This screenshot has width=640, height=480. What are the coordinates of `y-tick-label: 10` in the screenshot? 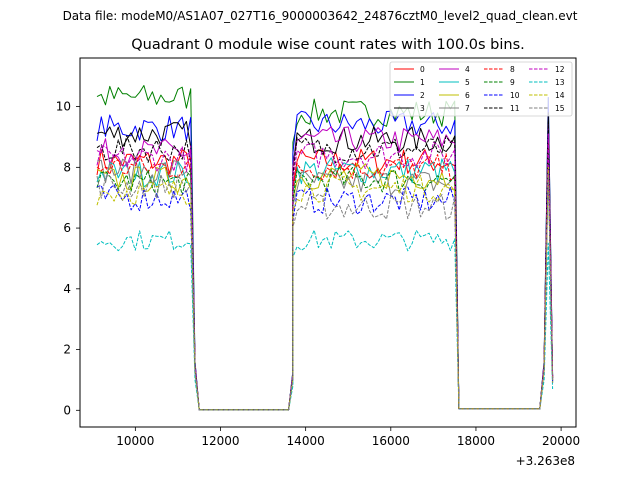 It's located at (63, 107).